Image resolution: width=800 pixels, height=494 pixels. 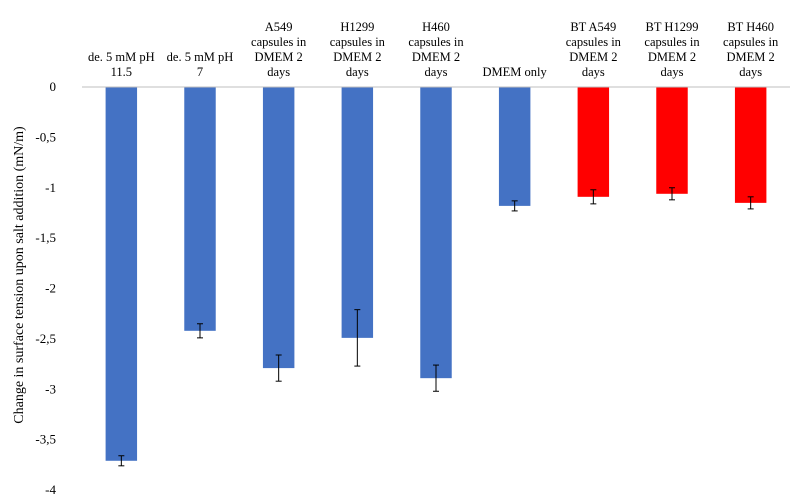 What do you see at coordinates (50, 388) in the screenshot?
I see `y-tick-label: -3` at bounding box center [50, 388].